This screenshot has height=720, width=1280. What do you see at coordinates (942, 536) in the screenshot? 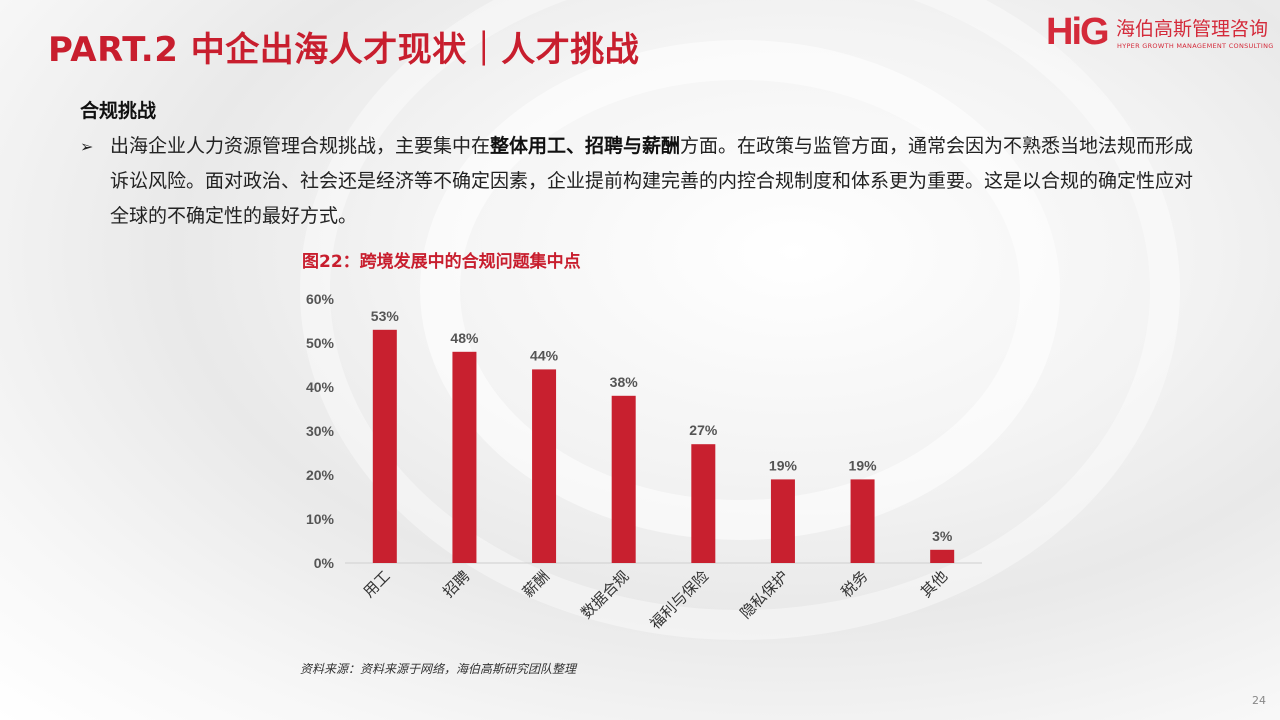
I see `data-label: 3%` at bounding box center [942, 536].